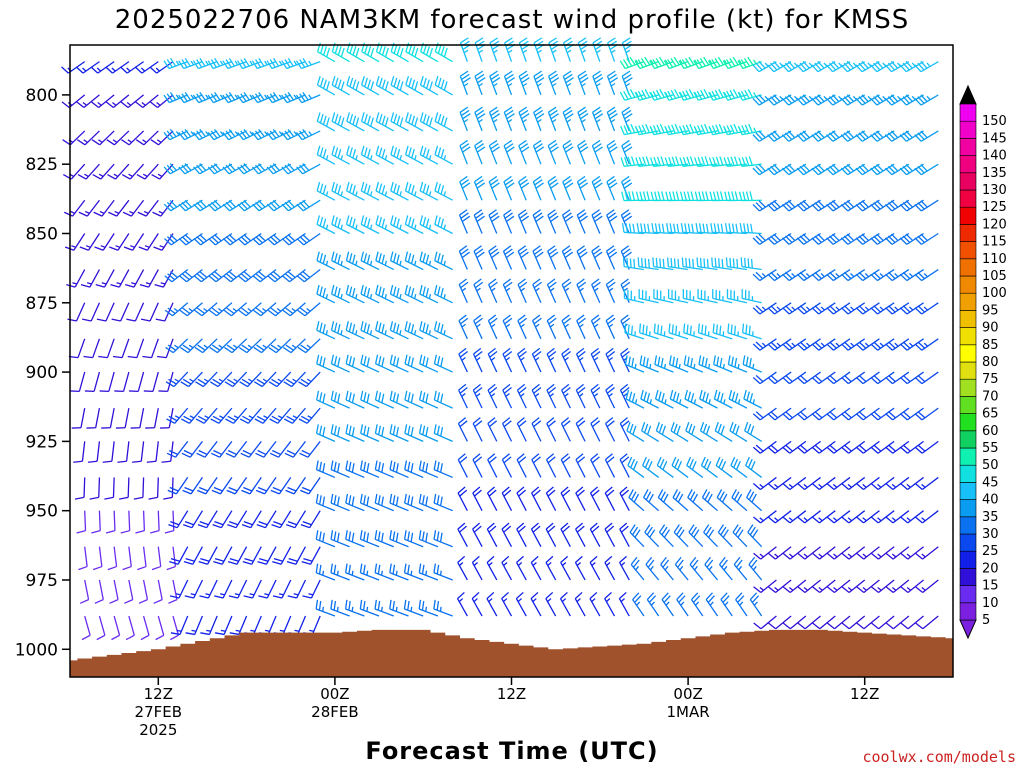 The width and height of the screenshot is (1024, 768). Describe the element at coordinates (42, 234) in the screenshot. I see `y-tick-label: 850` at that location.